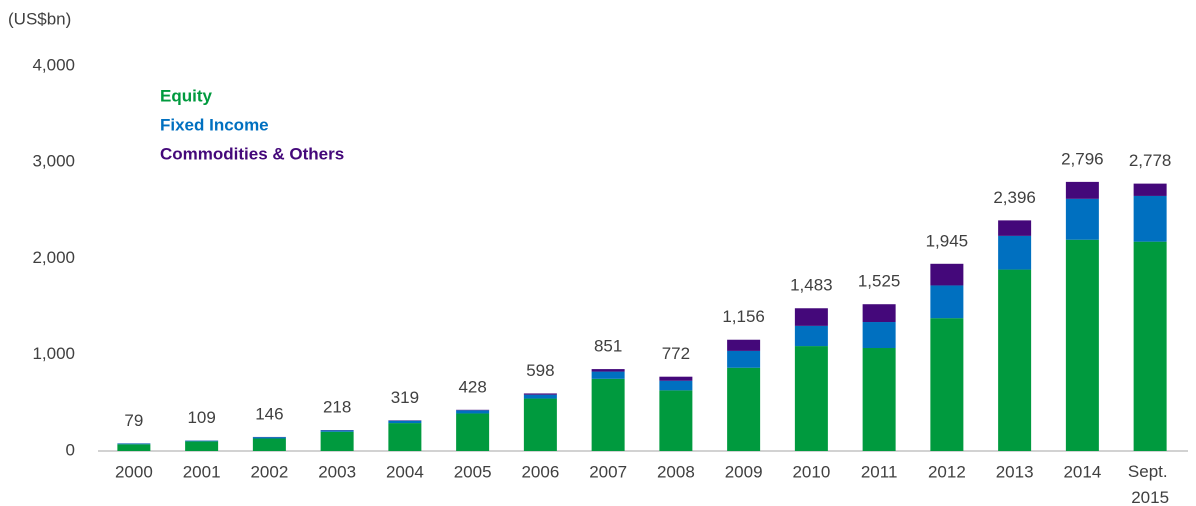 The image size is (1196, 506). Describe the element at coordinates (1082, 471) in the screenshot. I see `x-tick-label: 2014` at that location.